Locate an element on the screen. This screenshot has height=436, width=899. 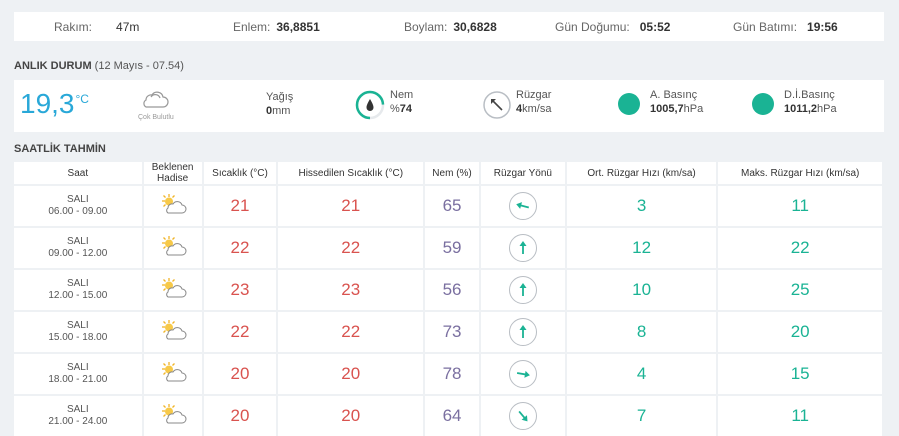
cell-hissedilen: 20 is located at coordinates (351, 374).